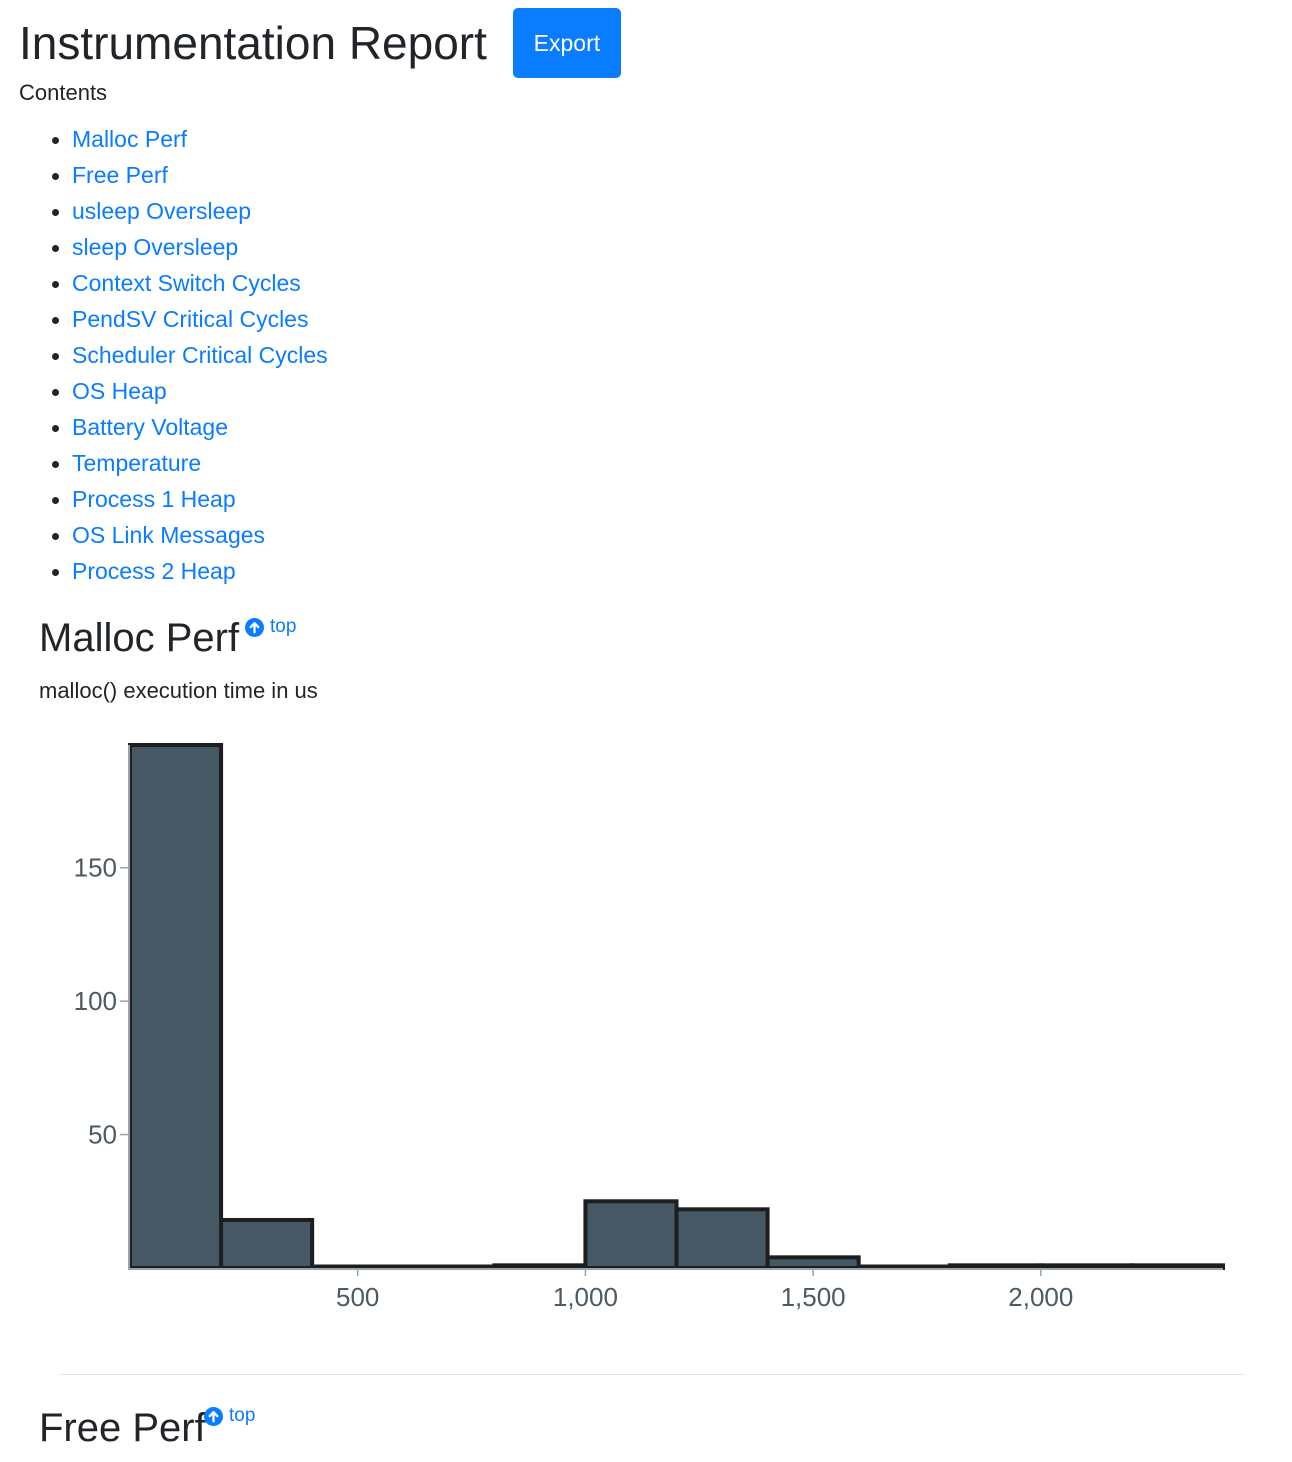 The height and width of the screenshot is (1462, 1292). I want to click on section-title-free-perf: Free Perf, so click(122, 1428).